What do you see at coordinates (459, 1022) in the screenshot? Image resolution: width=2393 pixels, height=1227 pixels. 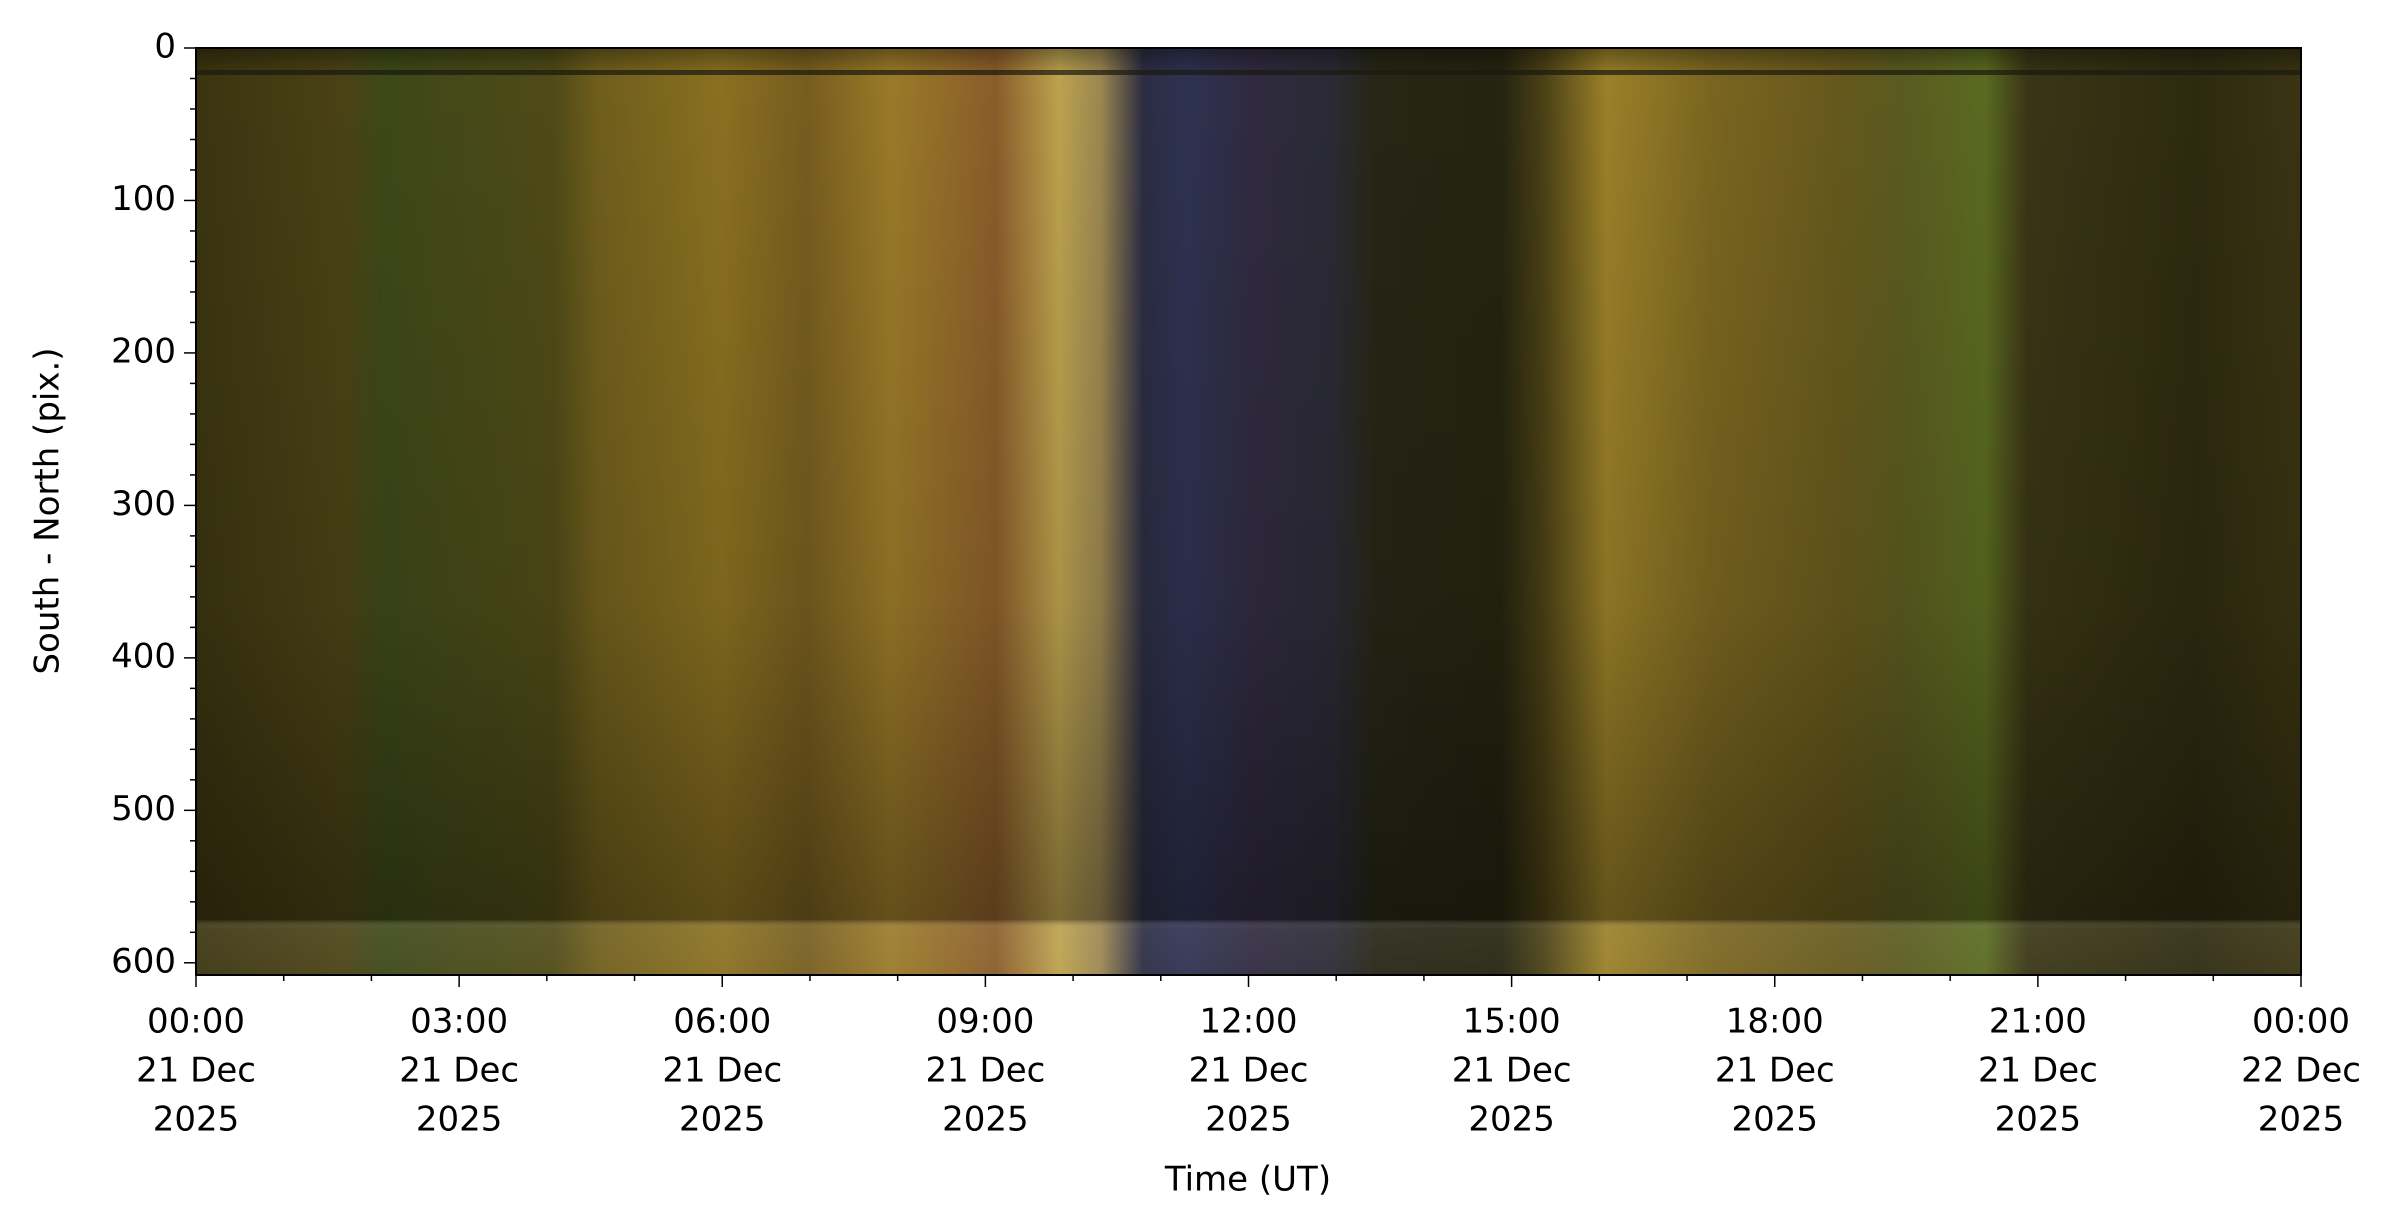 I see `x-tick-label: 03:00` at bounding box center [459, 1022].